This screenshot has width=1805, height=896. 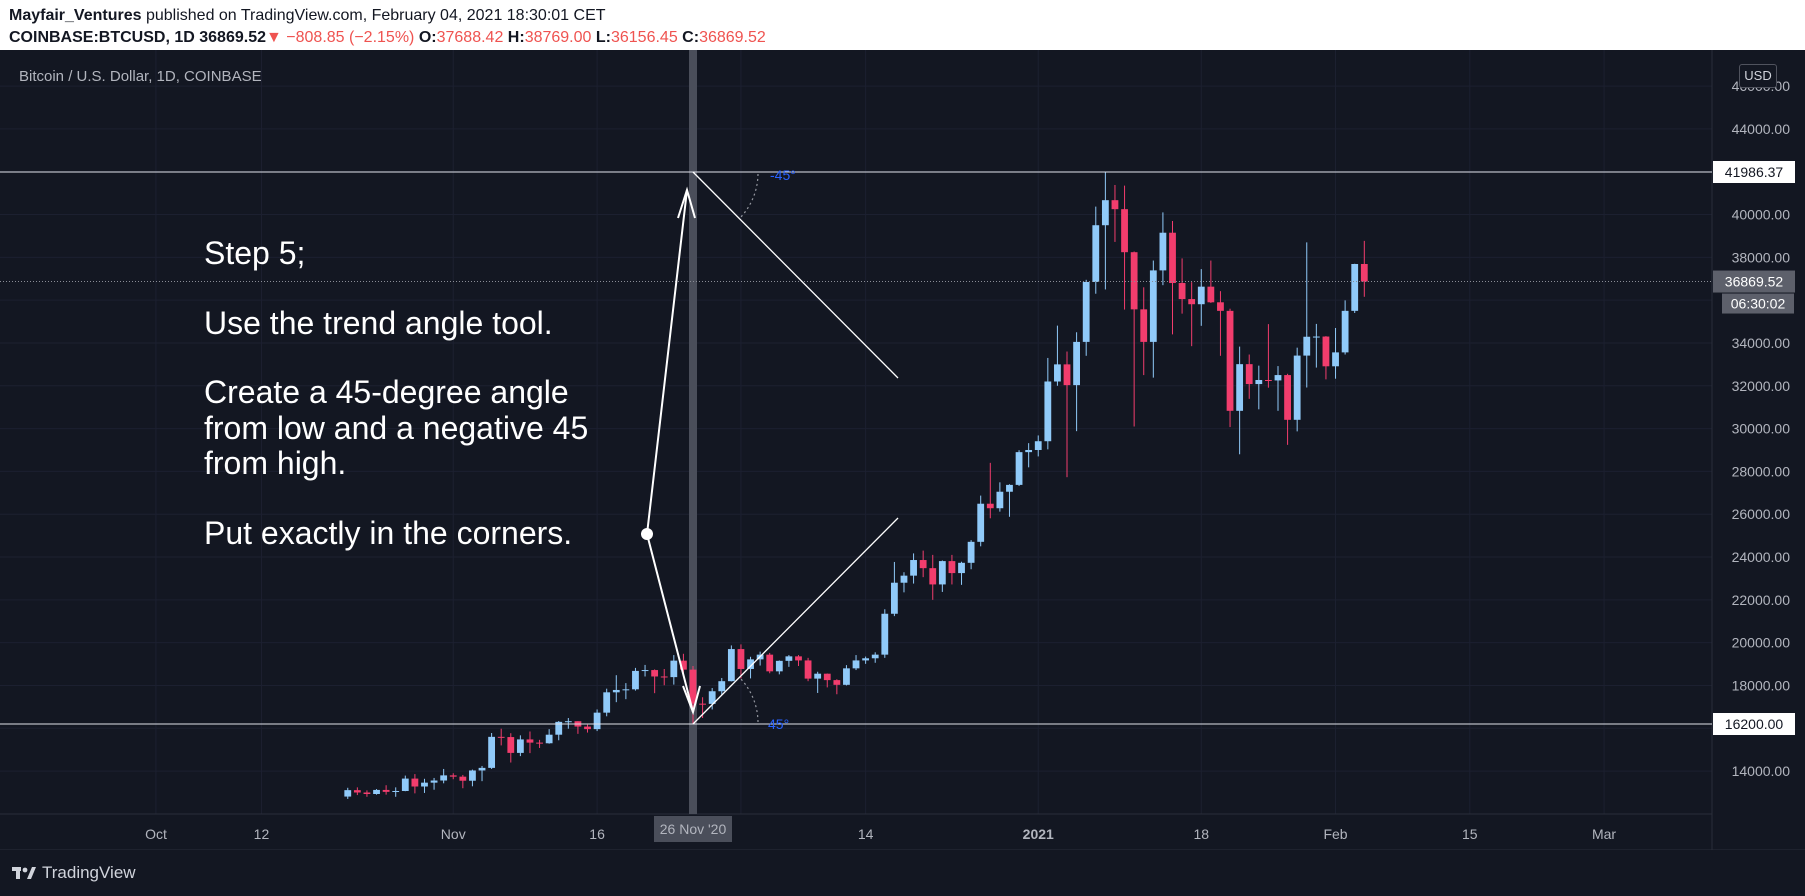 What do you see at coordinates (795, 621) in the screenshot?
I see `trend-angle-positive` at bounding box center [795, 621].